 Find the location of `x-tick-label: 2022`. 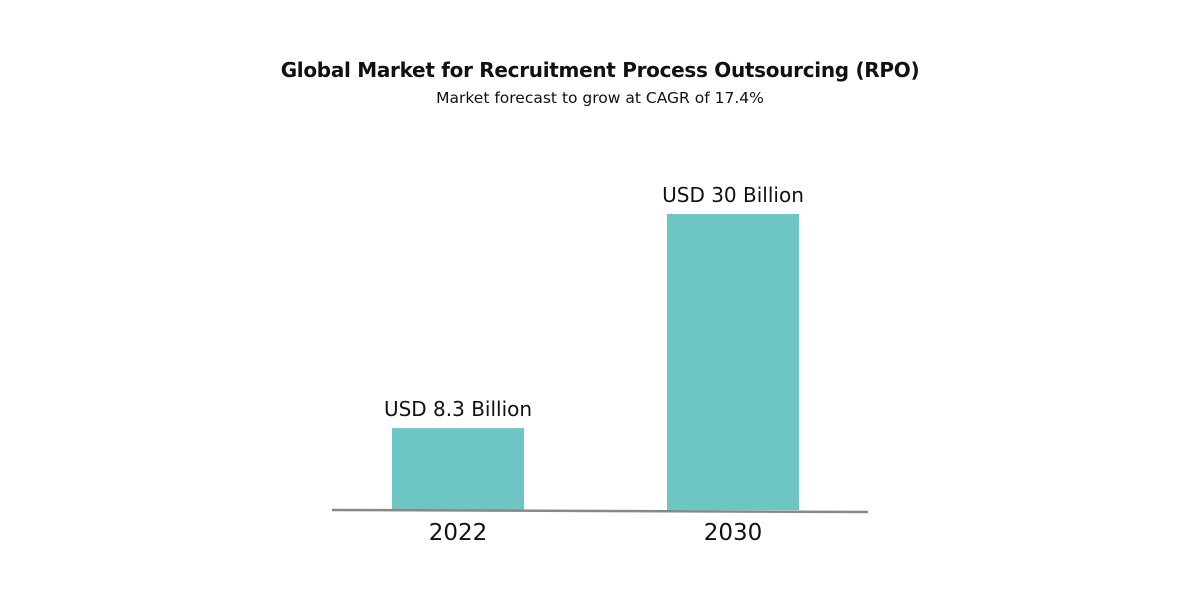

x-tick-label: 2022 is located at coordinates (458, 533).